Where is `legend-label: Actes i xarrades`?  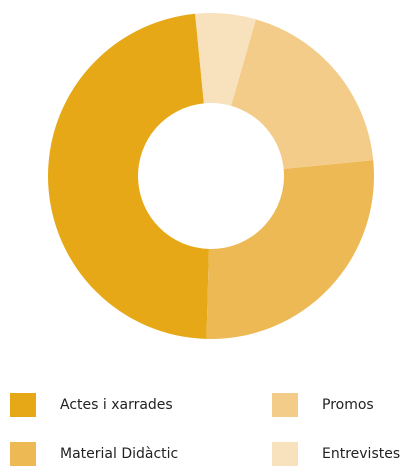 legend-label: Actes i xarrades is located at coordinates (116, 405).